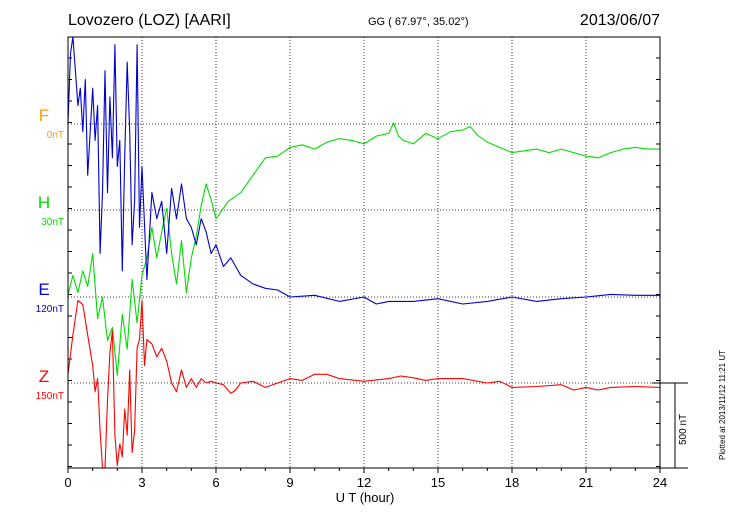 The height and width of the screenshot is (520, 730). I want to click on station-title: Lovozero (LOZ) [AARI], so click(149, 20).